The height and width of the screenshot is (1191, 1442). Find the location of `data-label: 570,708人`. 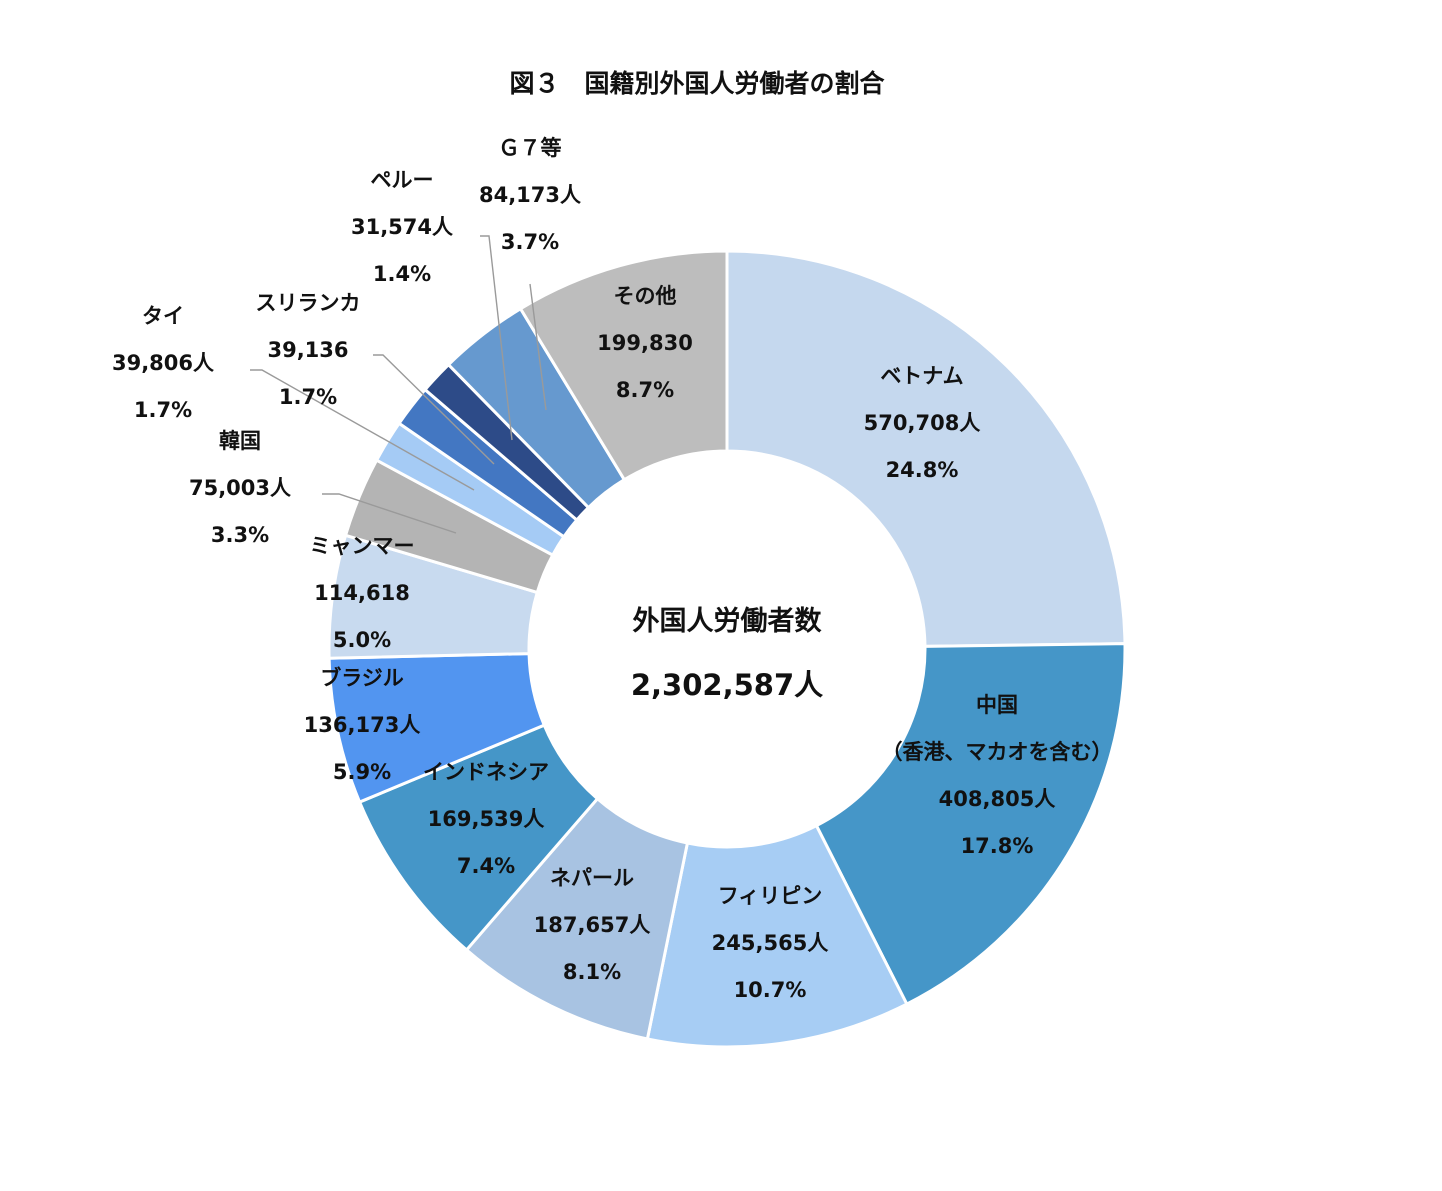

data-label: 570,708人 is located at coordinates (922, 423).